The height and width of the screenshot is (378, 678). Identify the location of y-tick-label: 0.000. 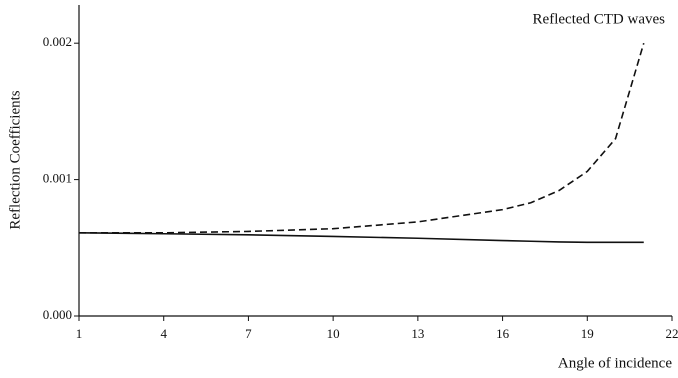
(57, 314).